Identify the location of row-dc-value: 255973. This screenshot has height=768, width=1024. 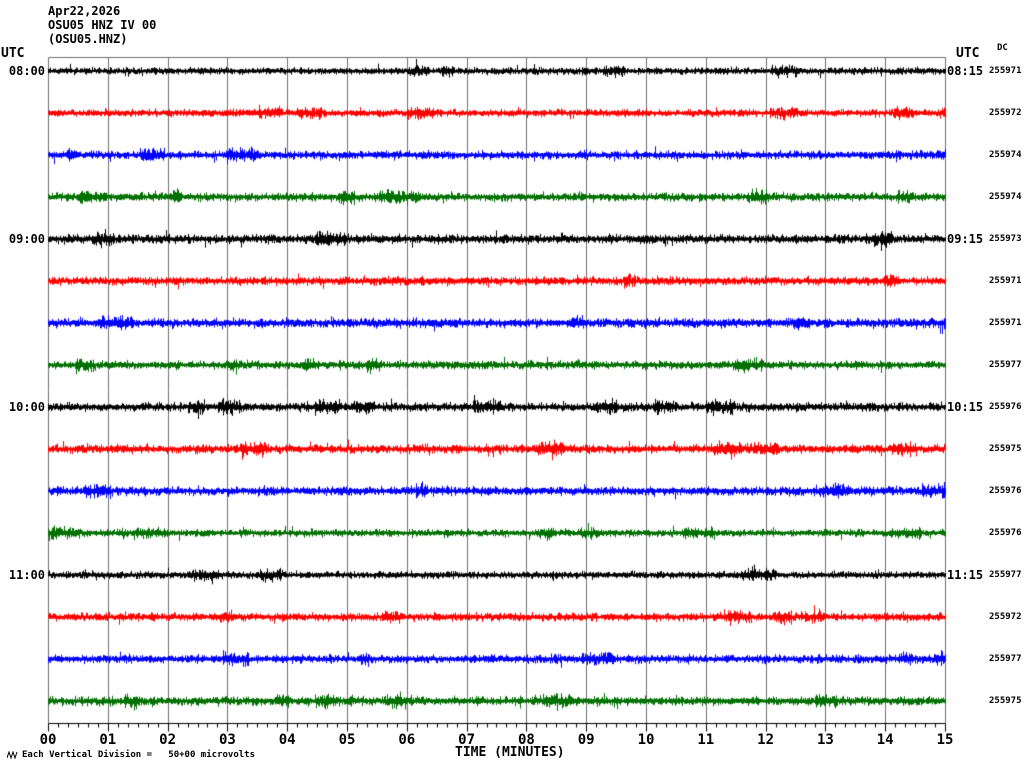
(1005, 239).